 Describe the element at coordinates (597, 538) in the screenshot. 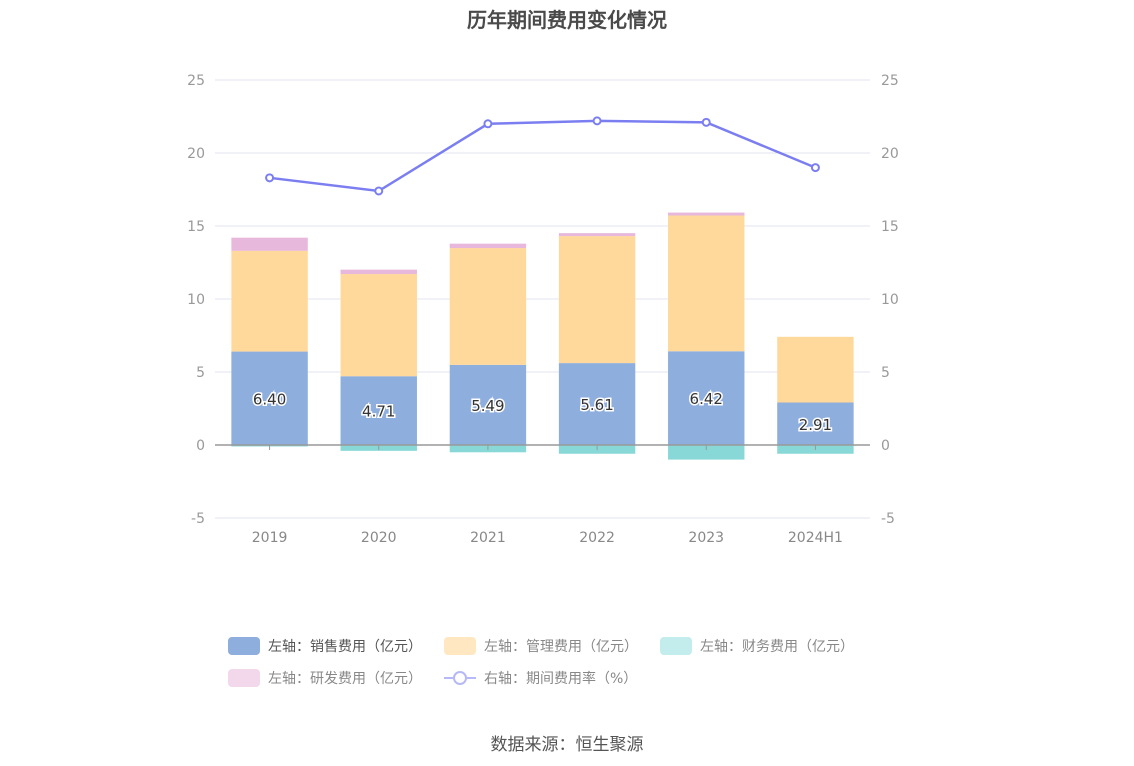

I see `x-axis-tick-label: 2022` at that location.